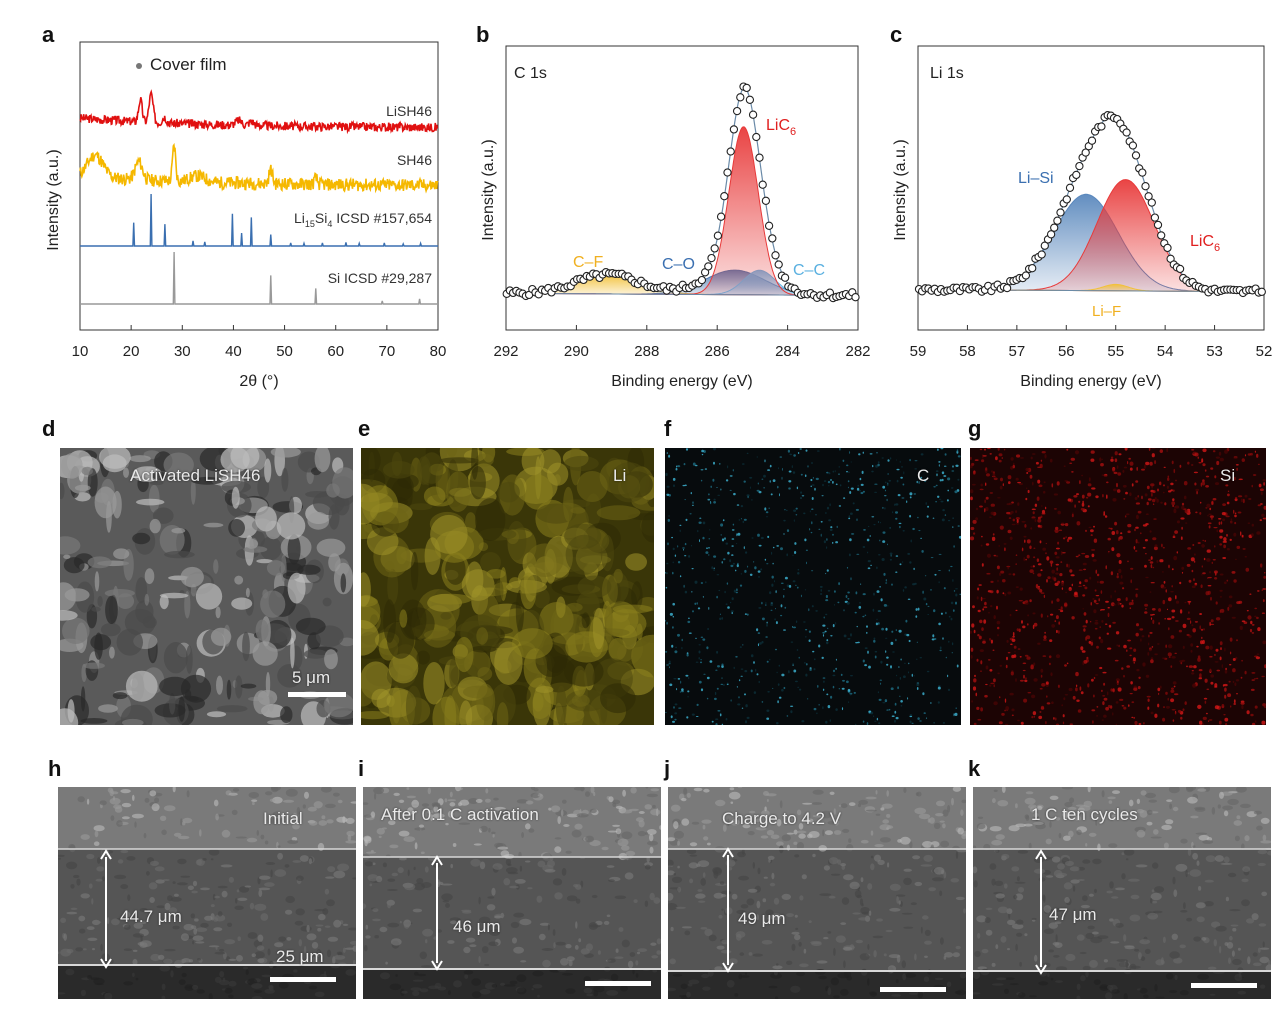  Describe the element at coordinates (1264, 351) in the screenshot. I see `c-tick-label-7: 52` at that location.